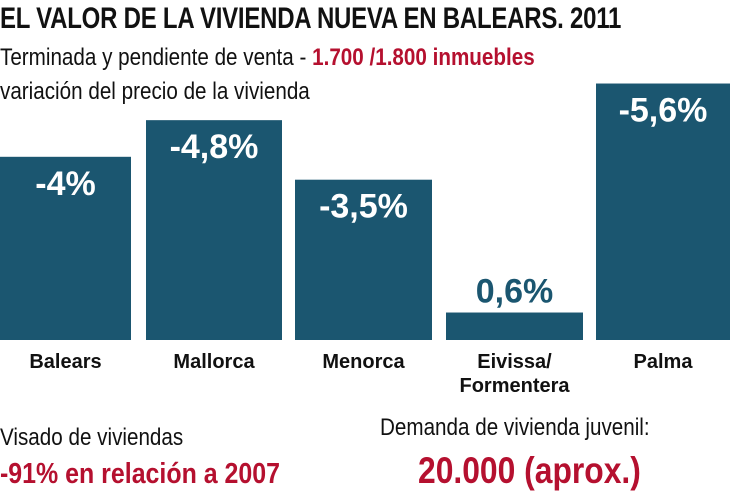  I want to click on y-axis-label: variación del precio de la vivienda, so click(155, 91).